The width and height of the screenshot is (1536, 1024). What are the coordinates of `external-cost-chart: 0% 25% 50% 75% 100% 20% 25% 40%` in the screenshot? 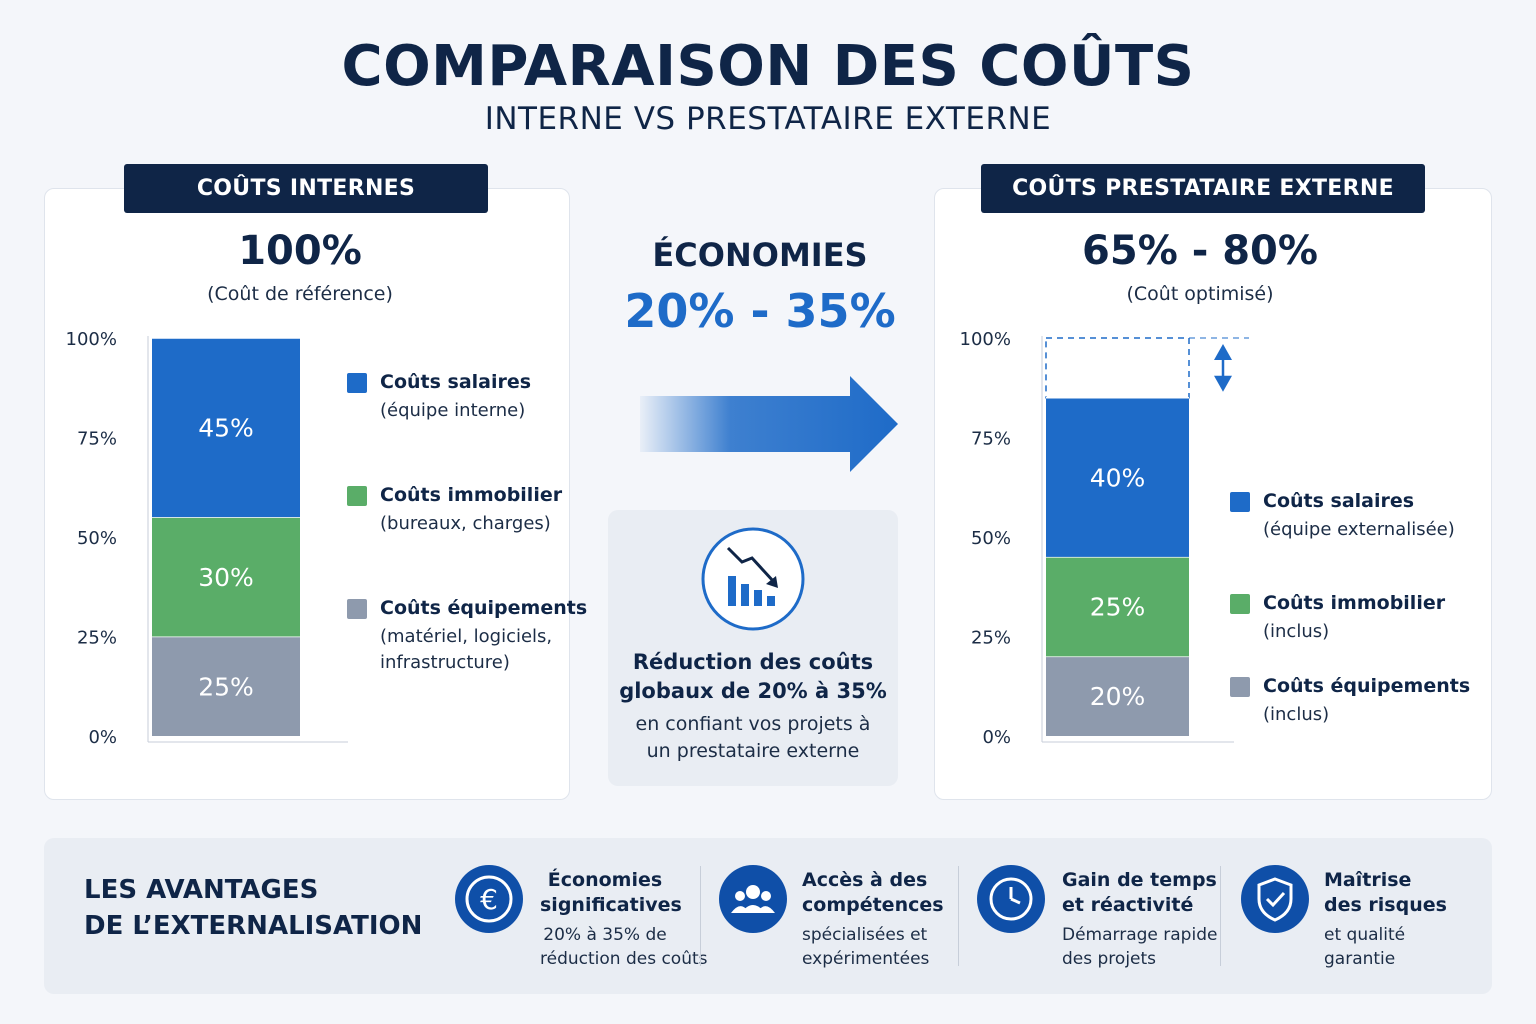 It's located at (1104, 538).